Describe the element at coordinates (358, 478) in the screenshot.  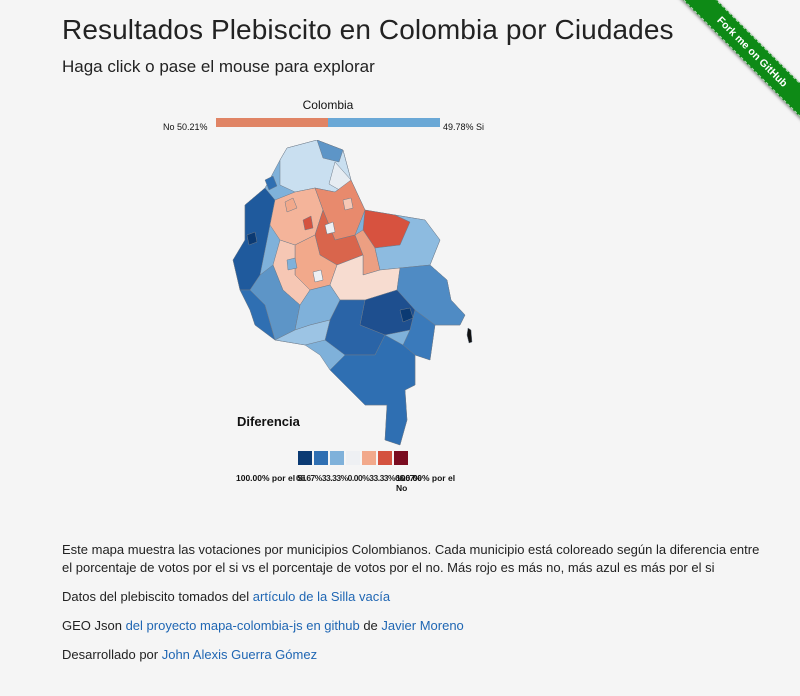
I see `legend-label-middle: 66.67%33.33%0.00%33.33%66.67%` at that location.